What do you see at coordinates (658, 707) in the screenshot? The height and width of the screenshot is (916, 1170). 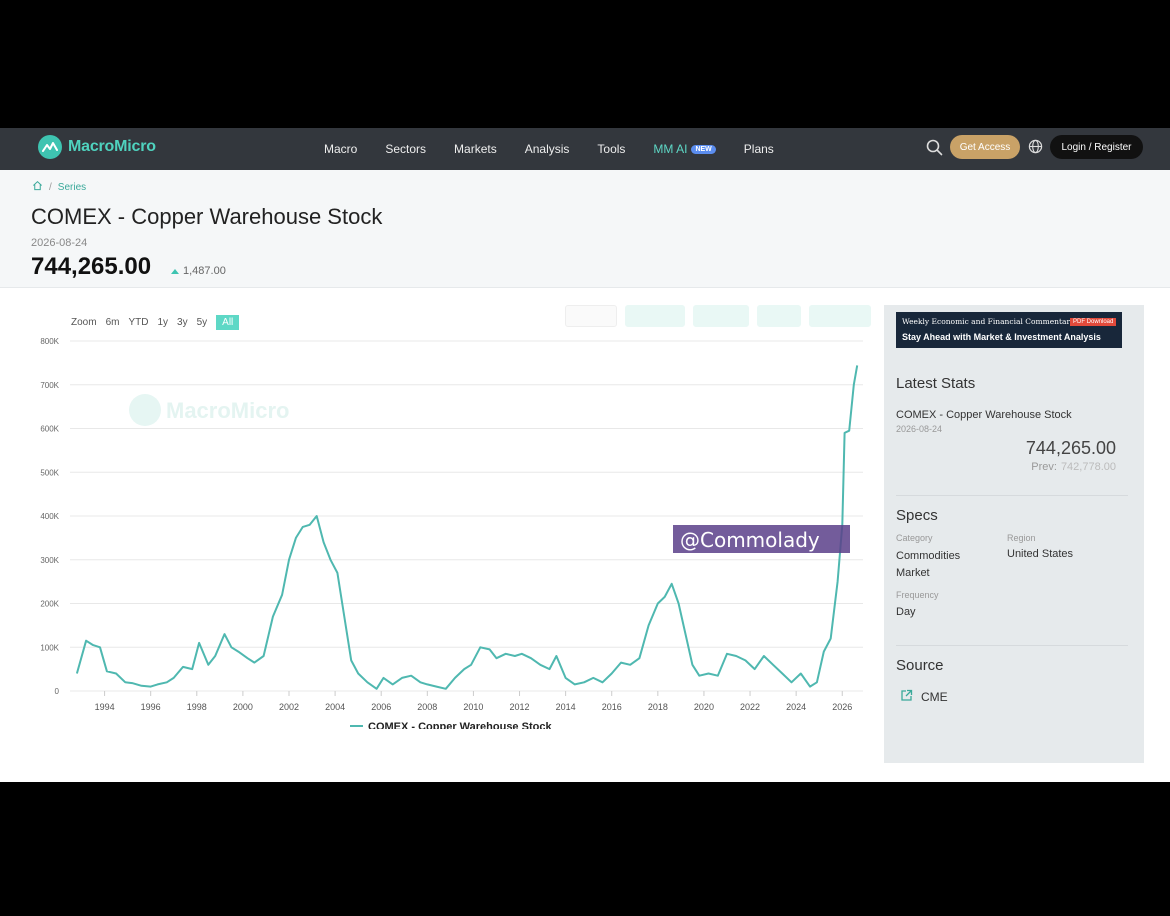 I see `x-tick-label: 2018` at bounding box center [658, 707].